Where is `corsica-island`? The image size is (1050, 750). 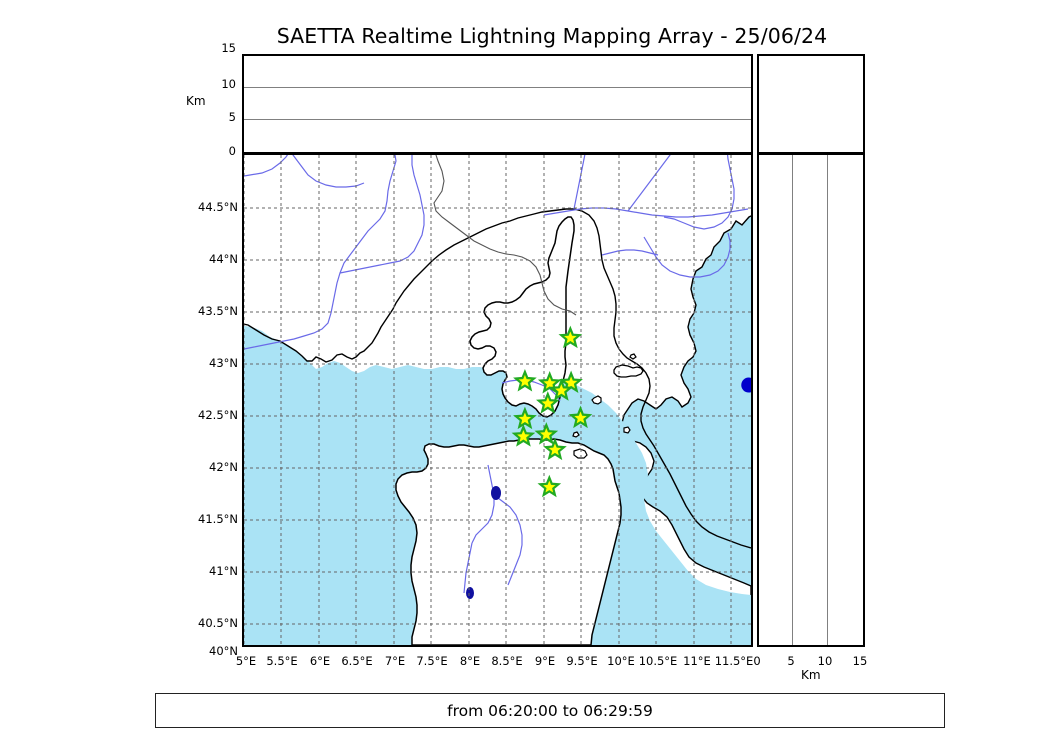
corsica-island is located at coordinates (522, 317).